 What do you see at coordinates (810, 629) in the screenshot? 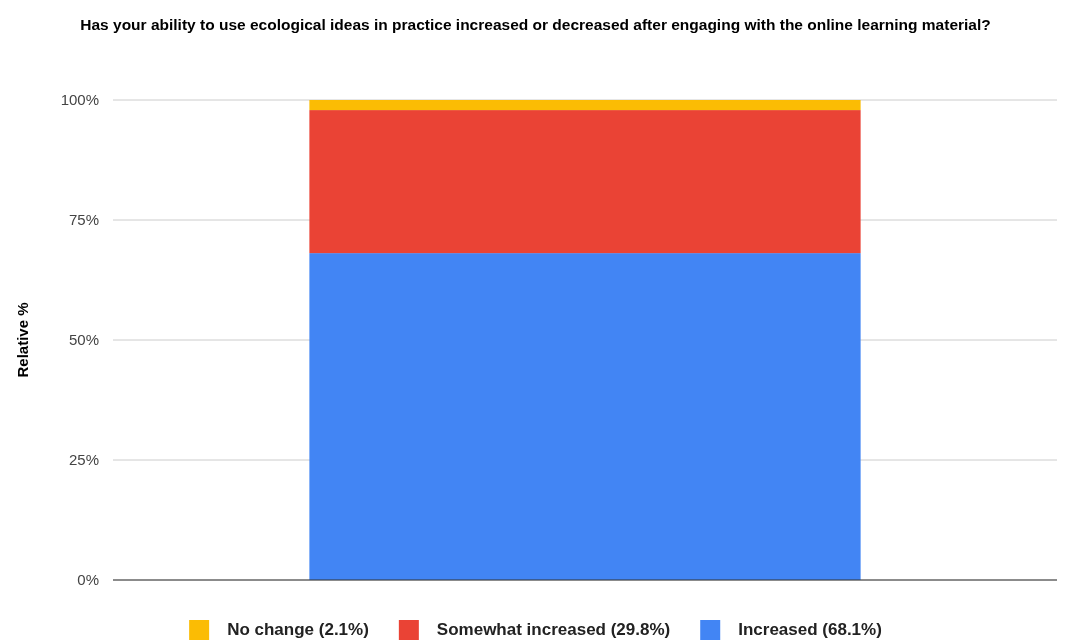
I see `legend-label: Increased (68.1%)` at bounding box center [810, 629].